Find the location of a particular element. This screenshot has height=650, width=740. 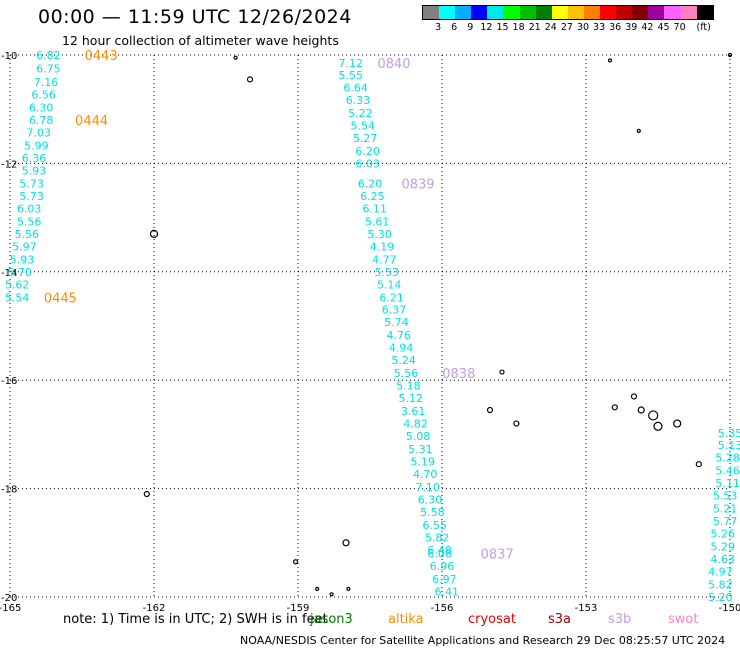

scale-label: 70 is located at coordinates (679, 27).